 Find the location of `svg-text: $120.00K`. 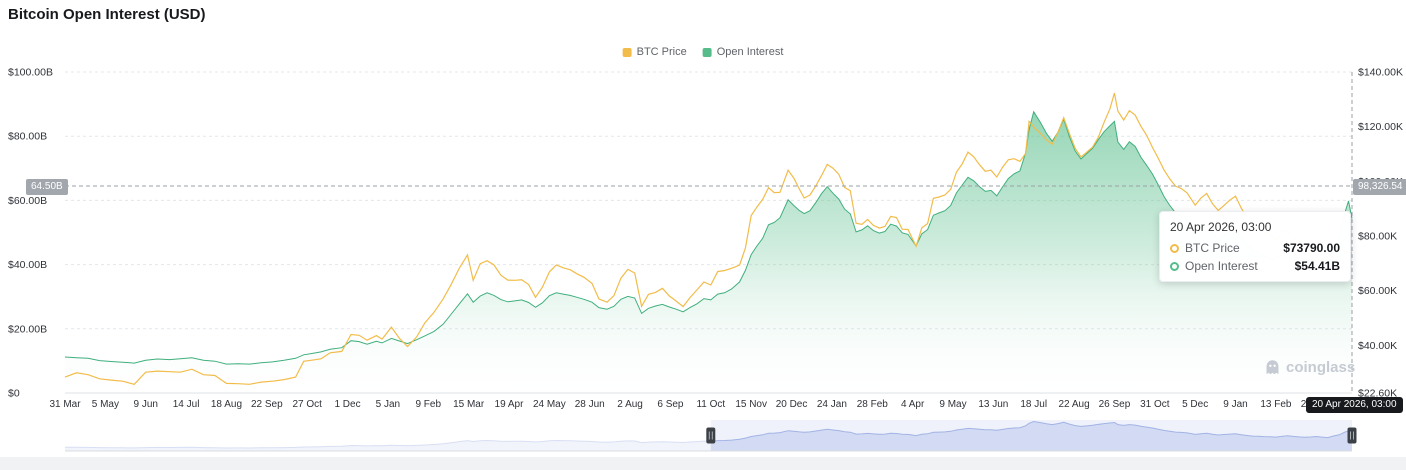

svg-text: $120.00K is located at coordinates (1380, 127).